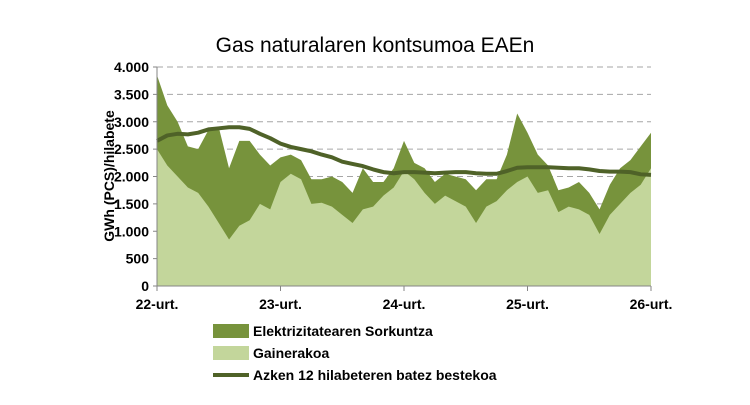 This screenshot has width=750, height=405. What do you see at coordinates (404, 304) in the screenshot?
I see `x-tick-label: 24-urt.` at bounding box center [404, 304].